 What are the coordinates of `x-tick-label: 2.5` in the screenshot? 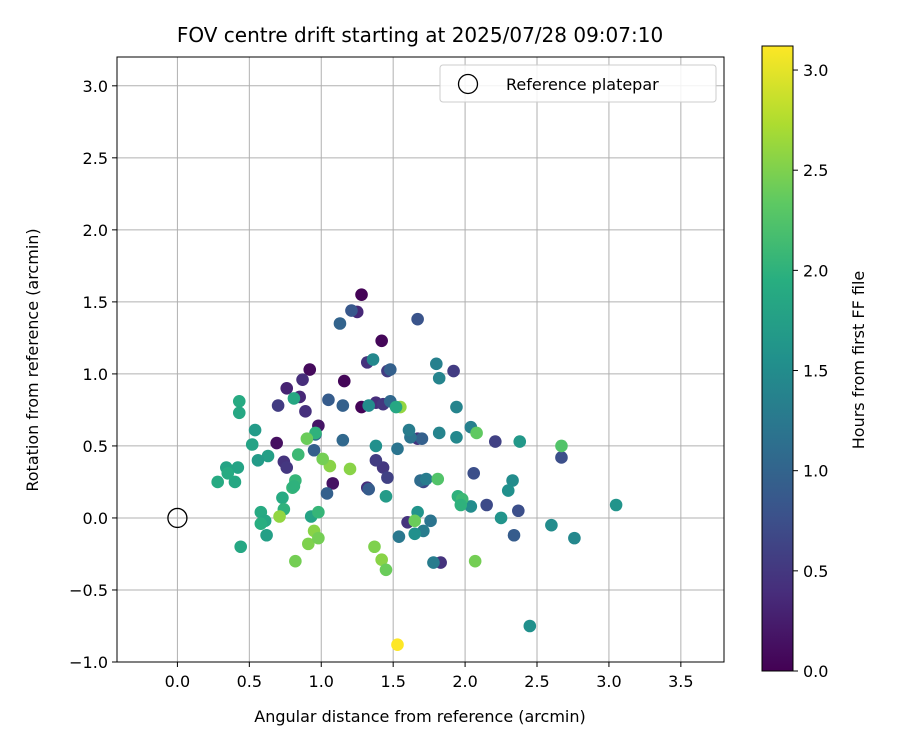 It's located at (536, 681).